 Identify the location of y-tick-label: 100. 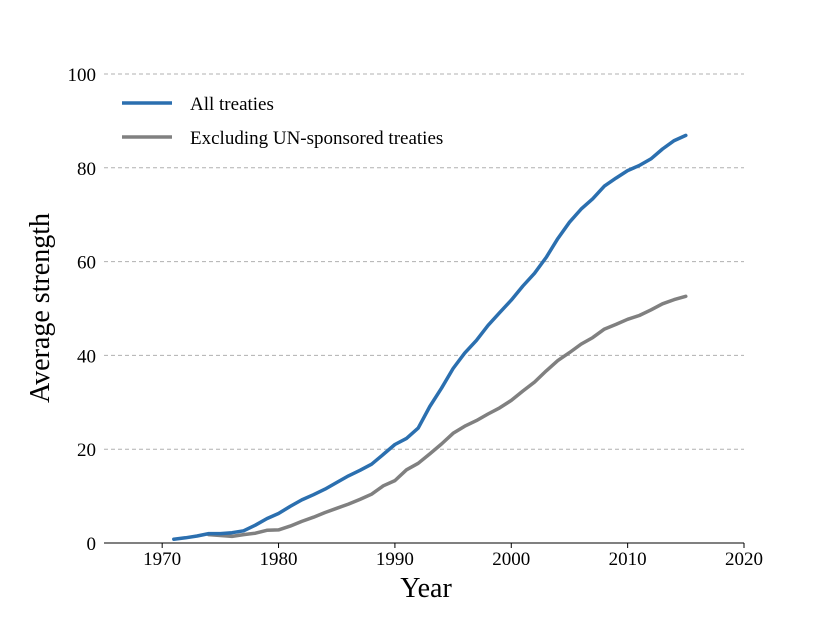
(82, 75).